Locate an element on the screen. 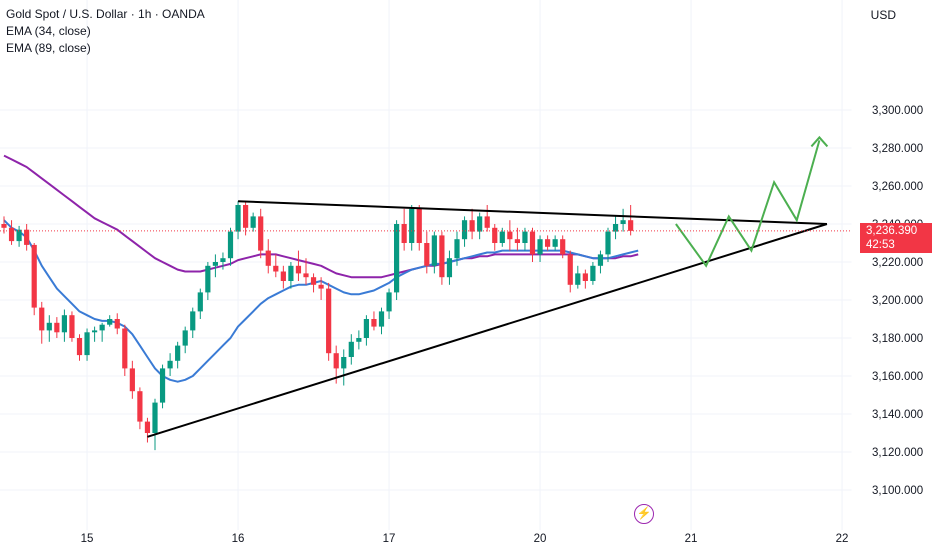 Image resolution: width=932 pixels, height=555 pixels. y-tick-label: 3,160.000 is located at coordinates (897, 377).